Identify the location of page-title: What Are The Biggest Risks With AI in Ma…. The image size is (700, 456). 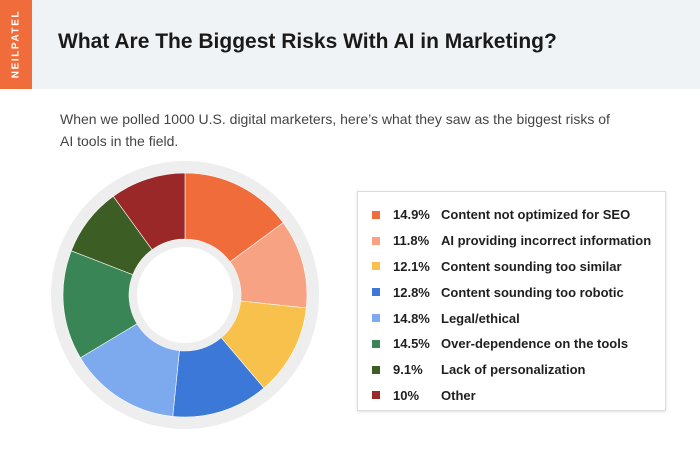
(307, 41).